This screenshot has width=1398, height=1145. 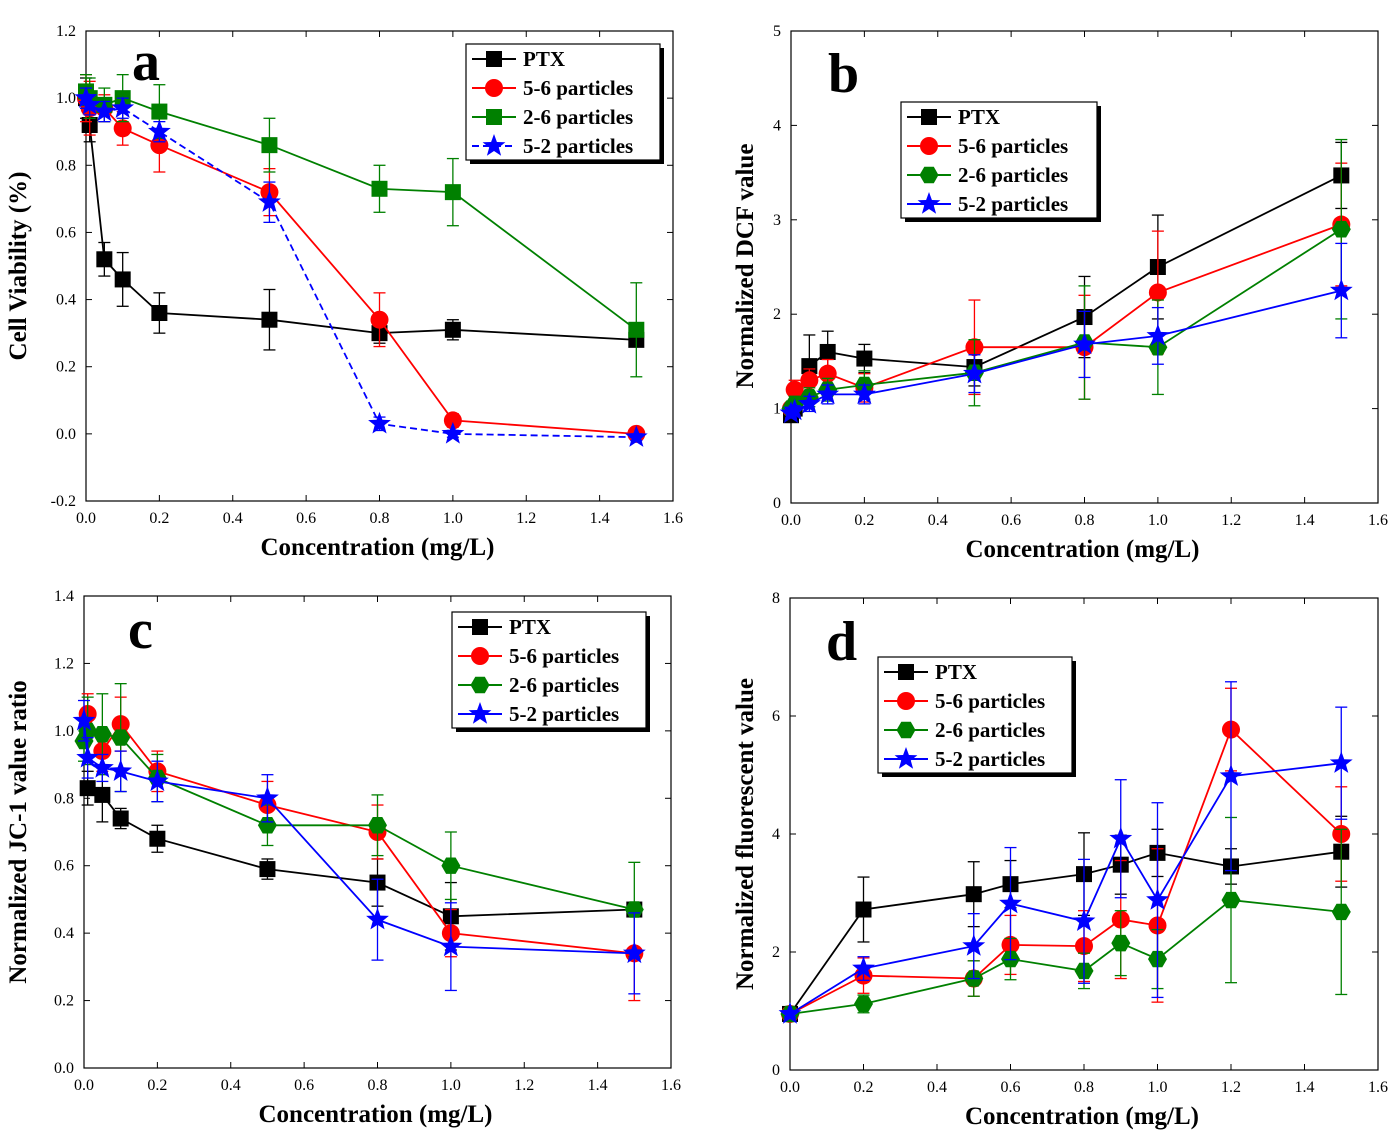 What do you see at coordinates (18, 831) in the screenshot?
I see `y-axis-title: Normalized JC-1 value ratio` at bounding box center [18, 831].